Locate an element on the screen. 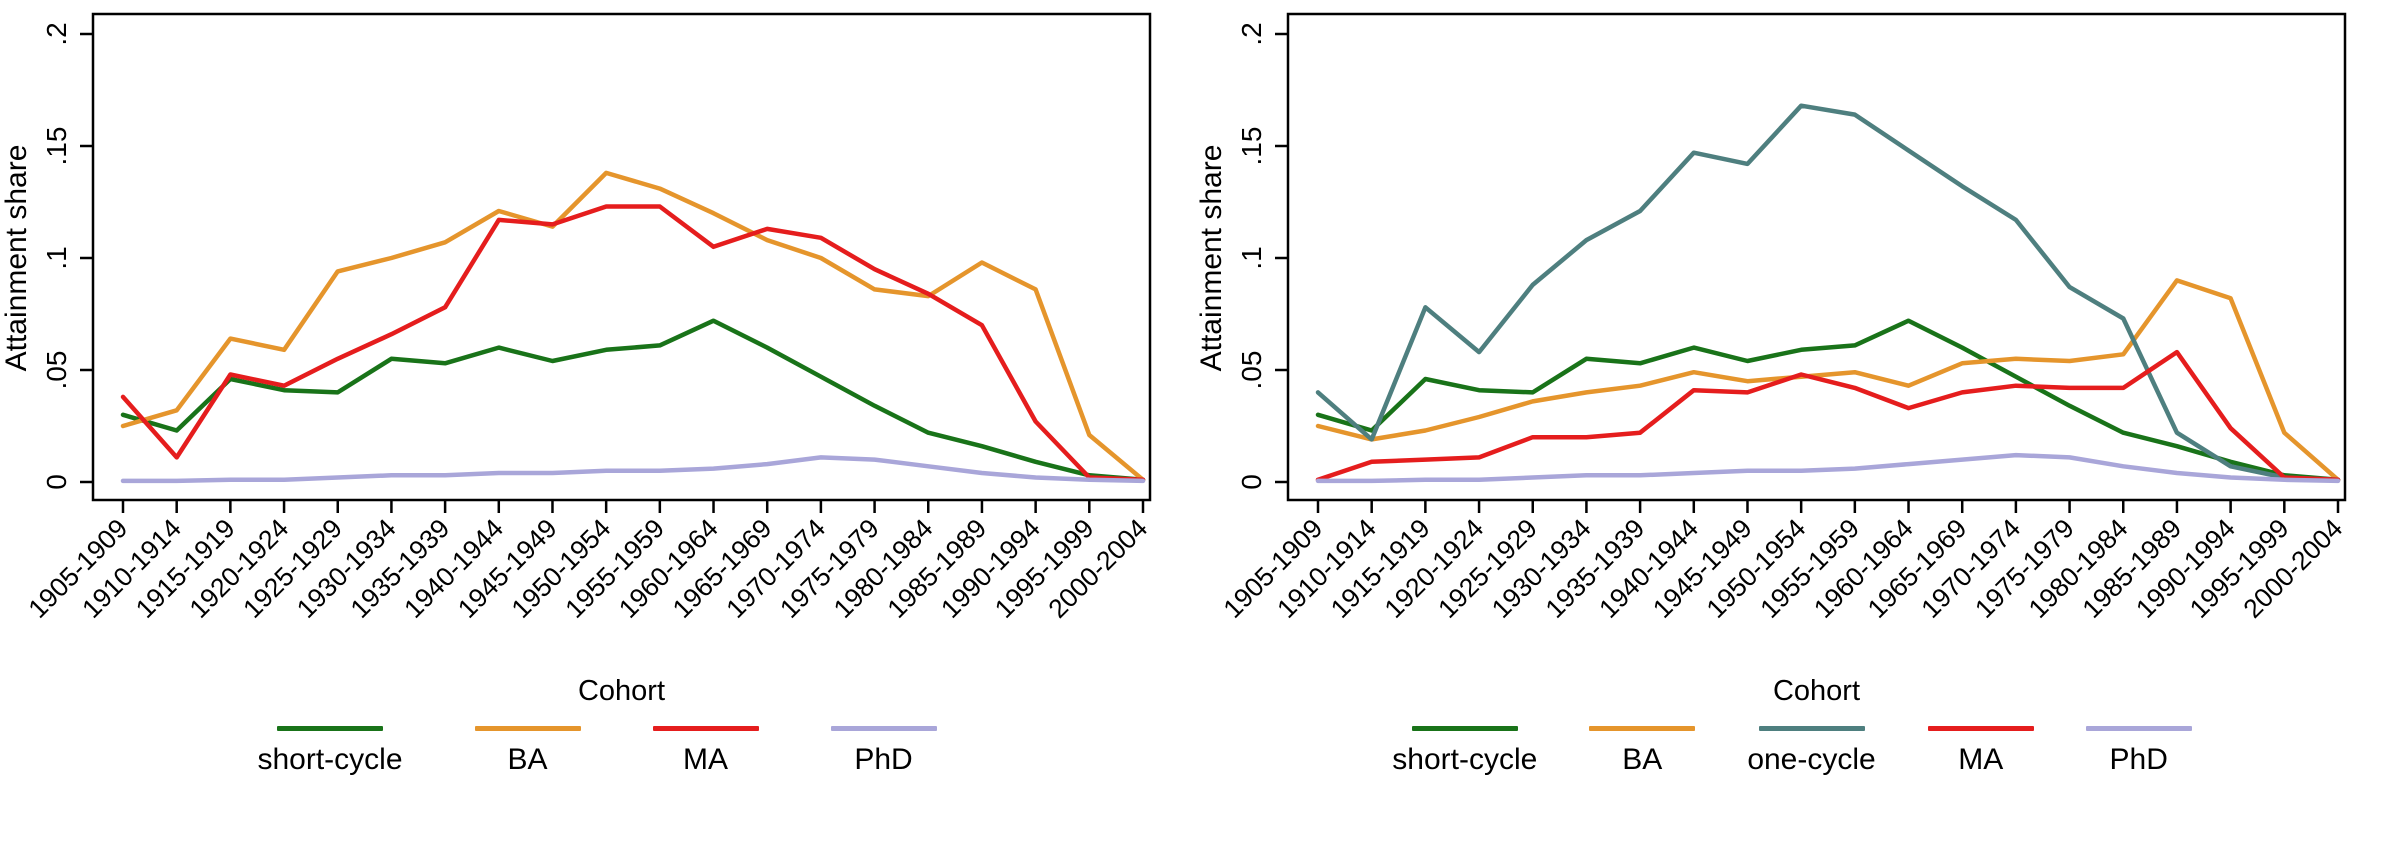  legend-swatch-one-cycle is located at coordinates (1811, 728).